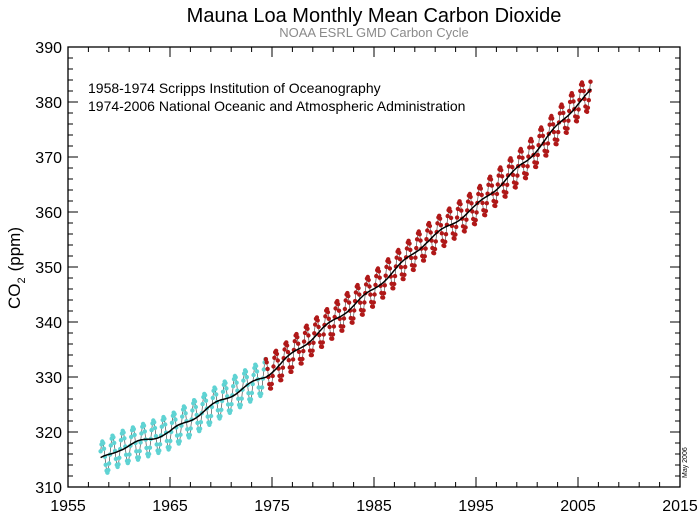 This screenshot has width=700, height=522. Describe the element at coordinates (48, 158) in the screenshot. I see `y-tick-label: 370` at that location.